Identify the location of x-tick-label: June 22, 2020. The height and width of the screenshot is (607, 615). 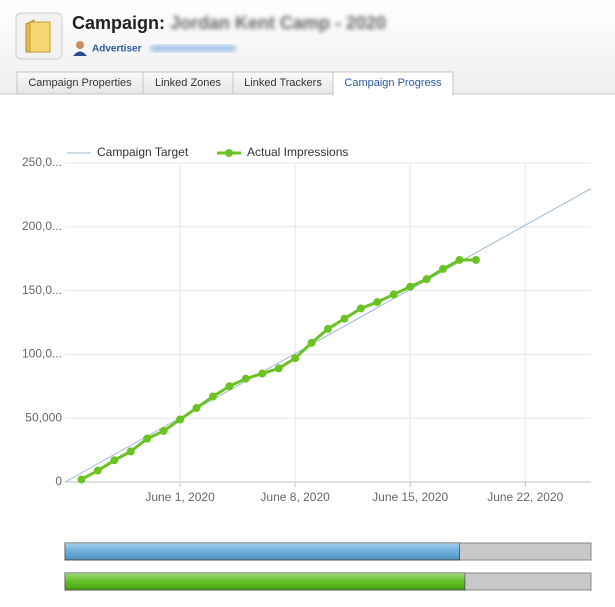
(525, 497).